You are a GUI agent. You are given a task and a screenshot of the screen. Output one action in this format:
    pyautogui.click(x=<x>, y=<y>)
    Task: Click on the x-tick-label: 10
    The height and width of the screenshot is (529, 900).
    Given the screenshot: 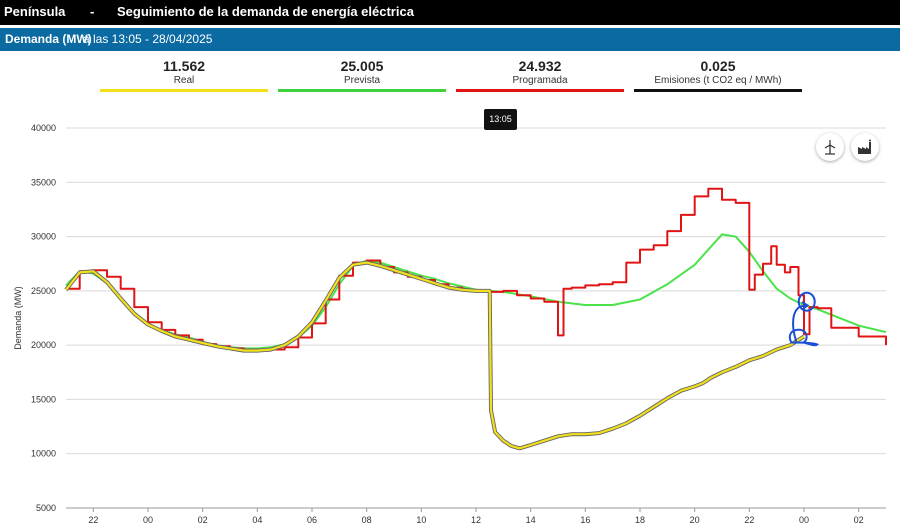 What is the action you would take?
    pyautogui.click(x=421, y=520)
    